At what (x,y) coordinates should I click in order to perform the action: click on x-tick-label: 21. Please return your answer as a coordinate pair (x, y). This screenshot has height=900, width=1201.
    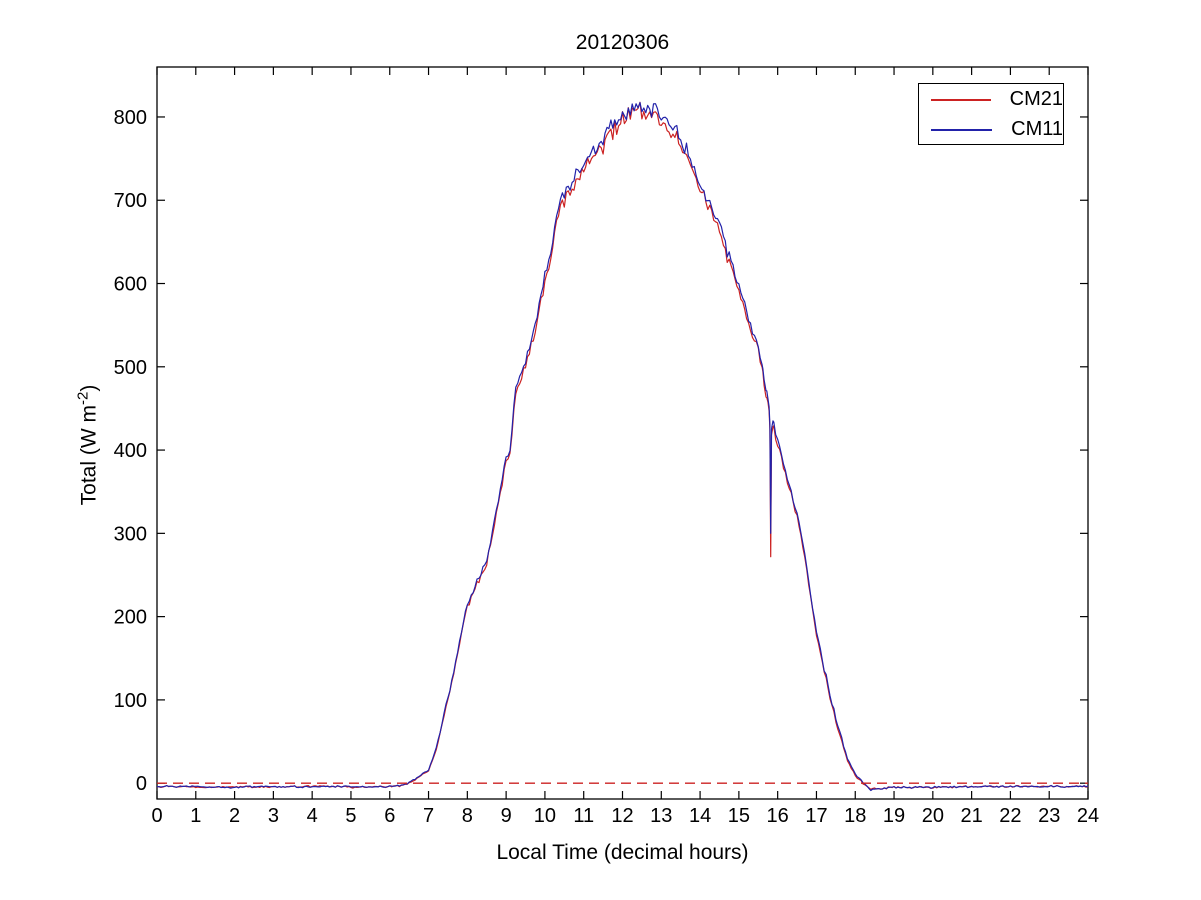
    Looking at the image, I should click on (972, 816).